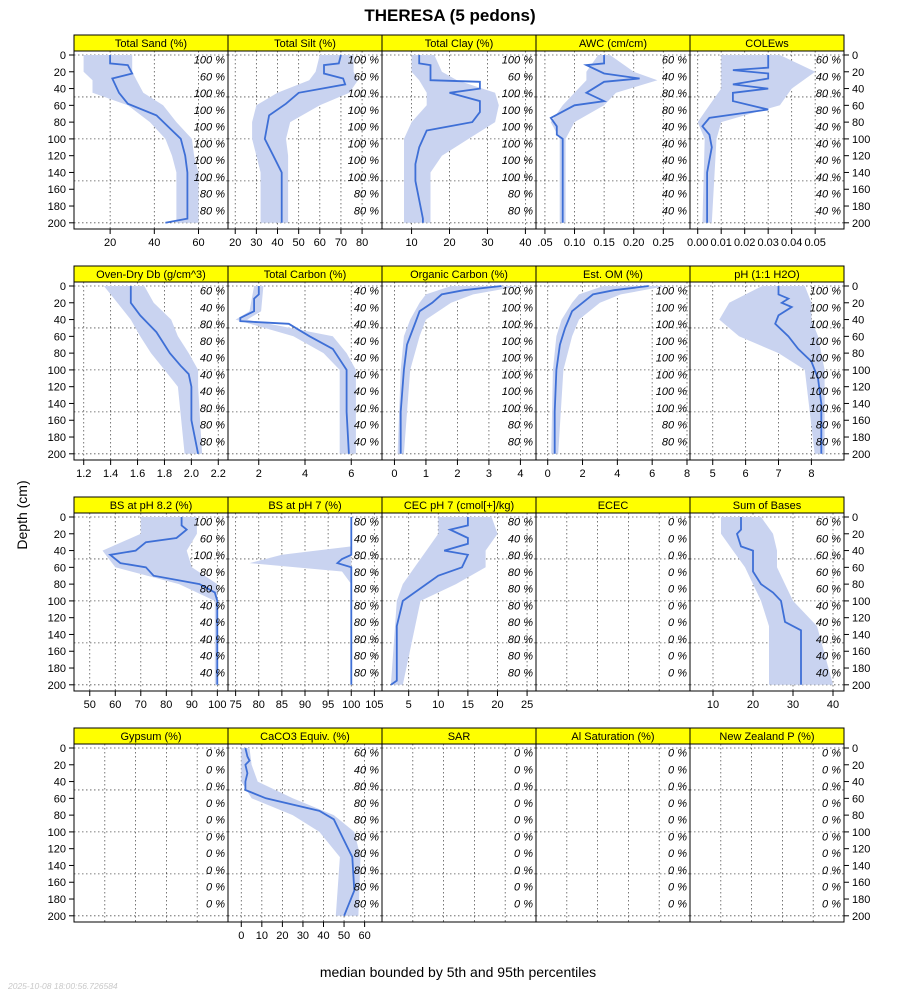  What do you see at coordinates (497, 705) in the screenshot?
I see `x-tick-label: 20` at bounding box center [497, 705].